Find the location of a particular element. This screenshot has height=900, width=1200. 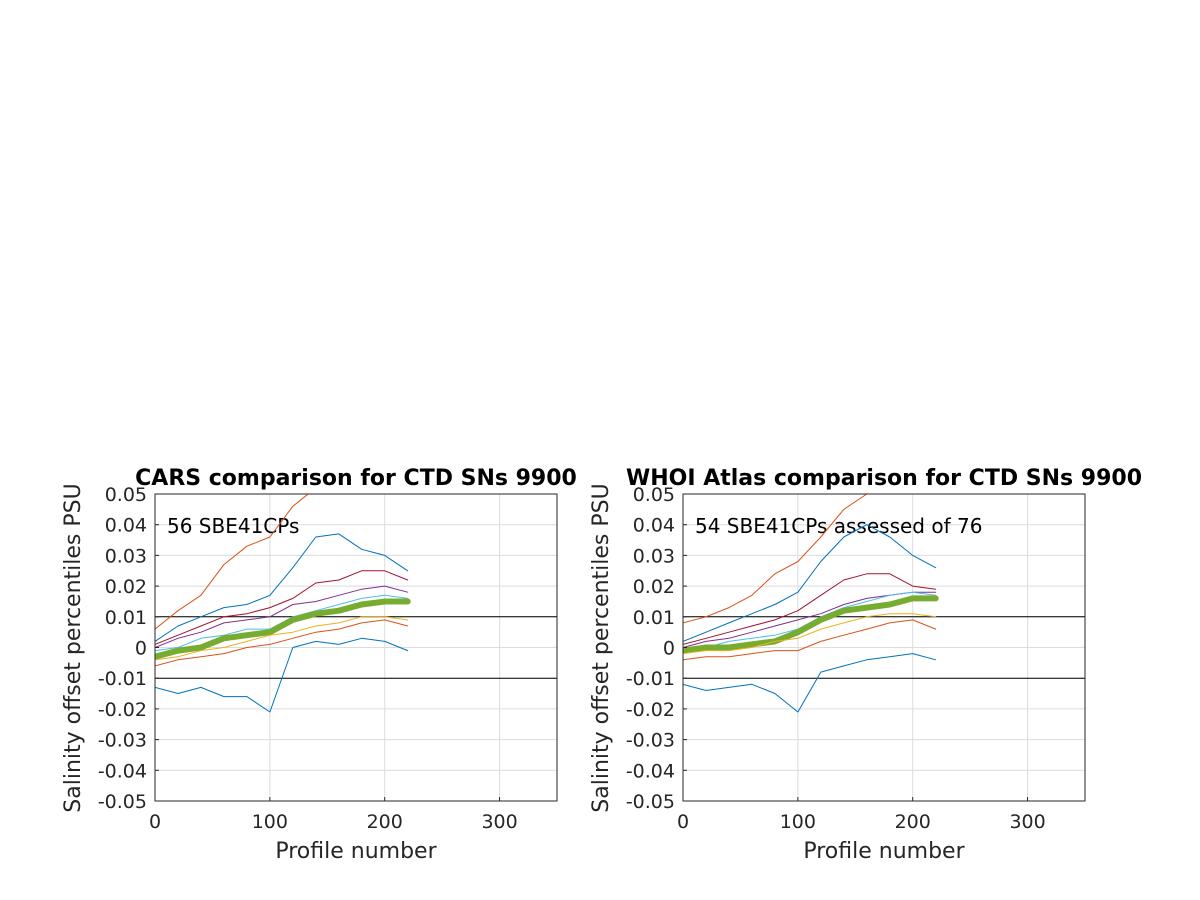

float-count-annotation: 56 SBE41CPs is located at coordinates (233, 526).